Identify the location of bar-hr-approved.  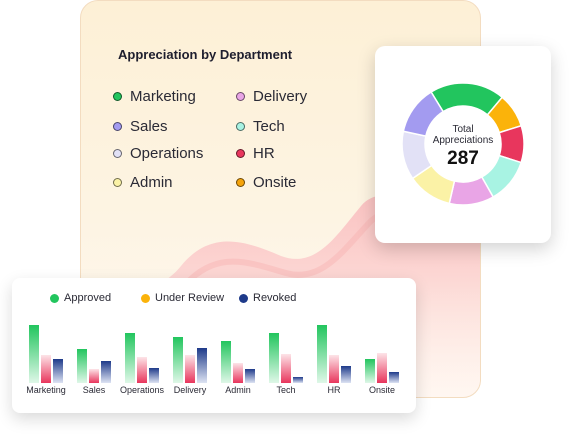
(322, 354).